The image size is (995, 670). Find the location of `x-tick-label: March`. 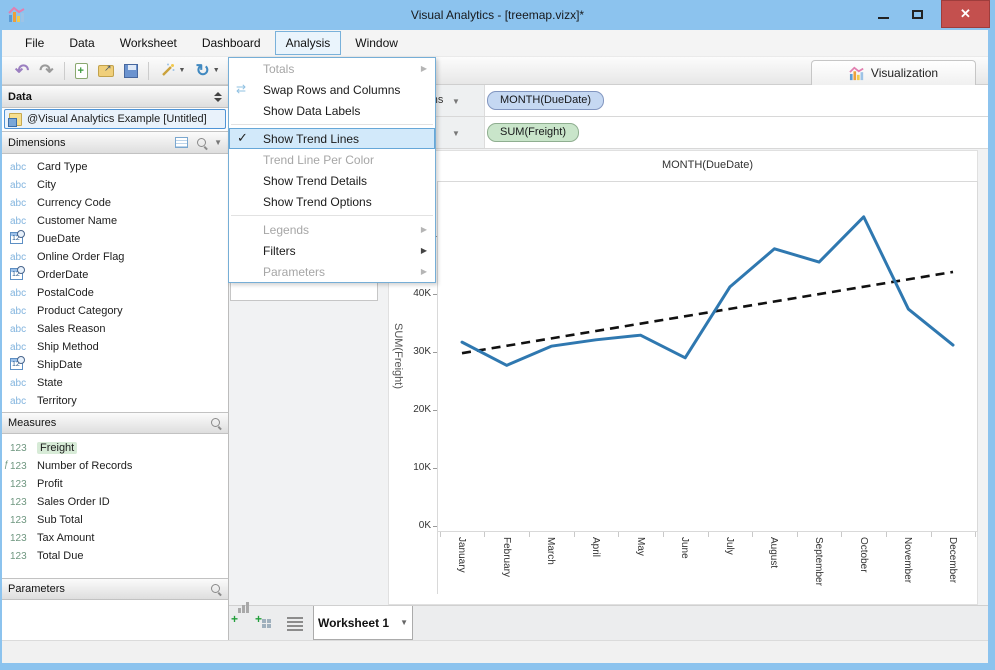

x-tick-label: March is located at coordinates (551, 551).